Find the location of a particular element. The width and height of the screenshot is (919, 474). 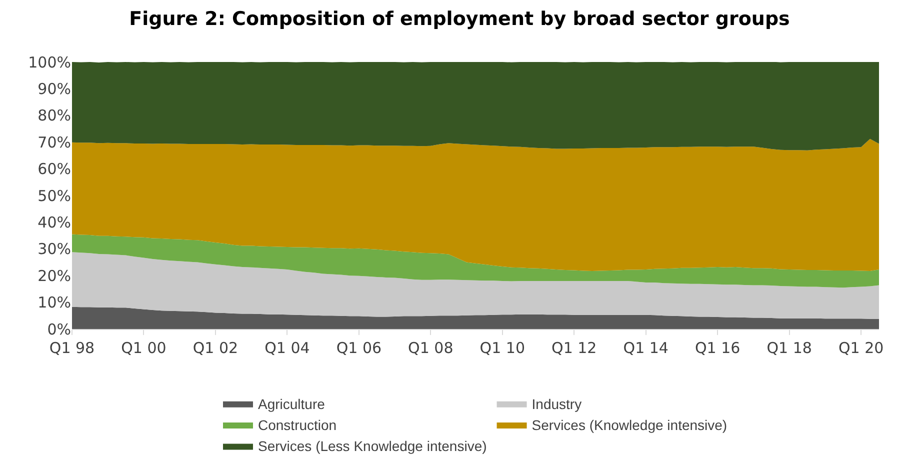

y-tick-label: 60% is located at coordinates (54, 169).